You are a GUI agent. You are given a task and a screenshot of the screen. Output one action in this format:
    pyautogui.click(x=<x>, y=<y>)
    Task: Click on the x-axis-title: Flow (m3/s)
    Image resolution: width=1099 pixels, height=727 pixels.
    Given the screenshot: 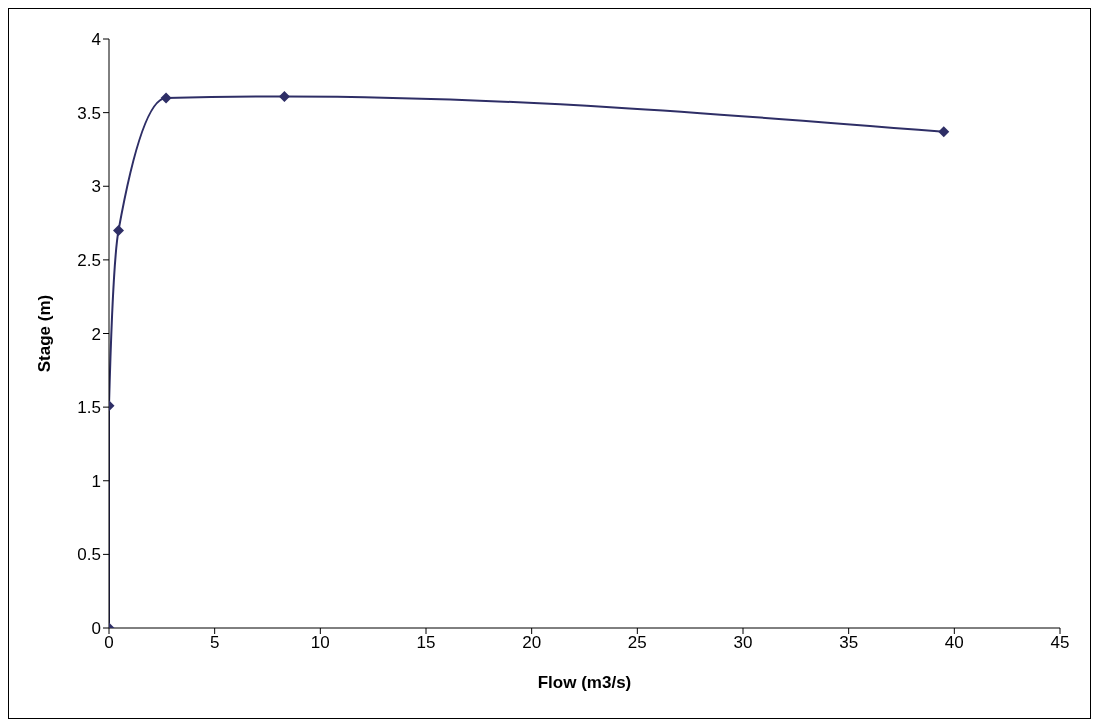 What is the action you would take?
    pyautogui.click(x=584, y=682)
    